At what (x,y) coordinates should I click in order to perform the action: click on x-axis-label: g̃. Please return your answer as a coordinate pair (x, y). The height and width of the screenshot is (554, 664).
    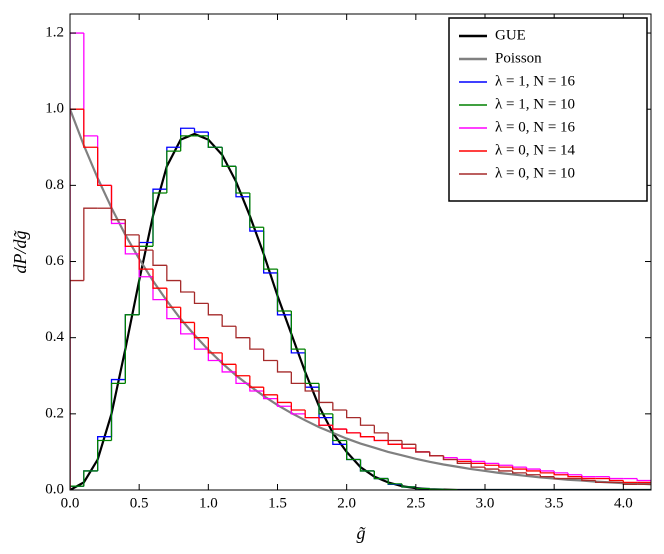
    Looking at the image, I should click on (362, 533).